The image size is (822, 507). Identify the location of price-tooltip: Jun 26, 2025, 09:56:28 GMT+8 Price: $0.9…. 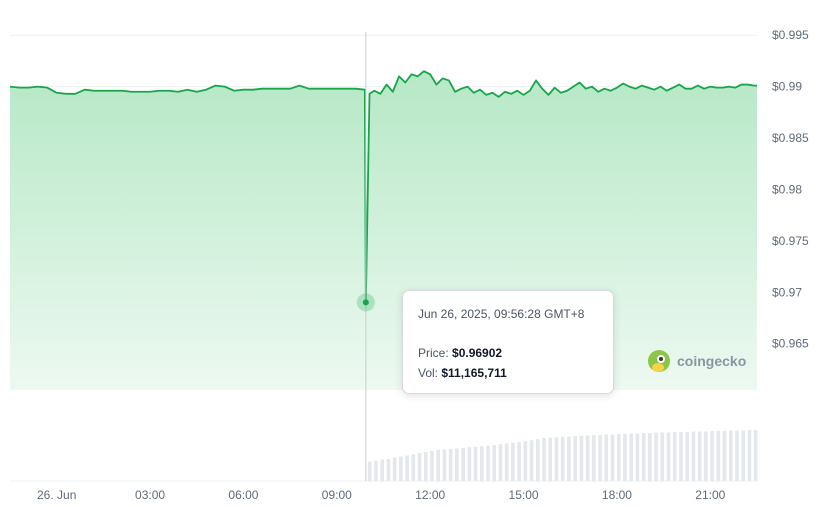
(508, 342).